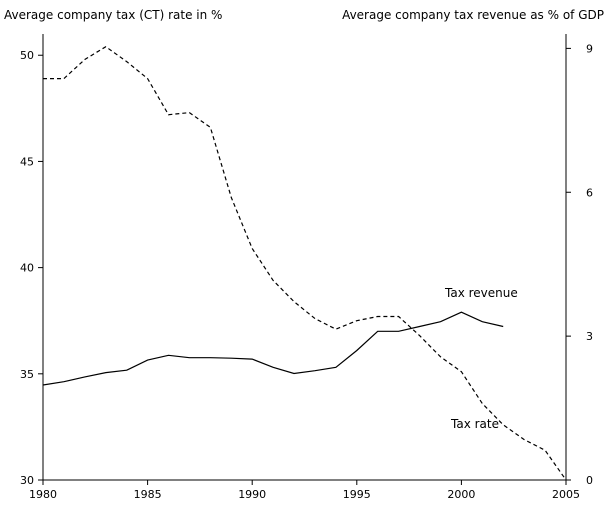  I want to click on x-tick-label: 1980, so click(43, 494).